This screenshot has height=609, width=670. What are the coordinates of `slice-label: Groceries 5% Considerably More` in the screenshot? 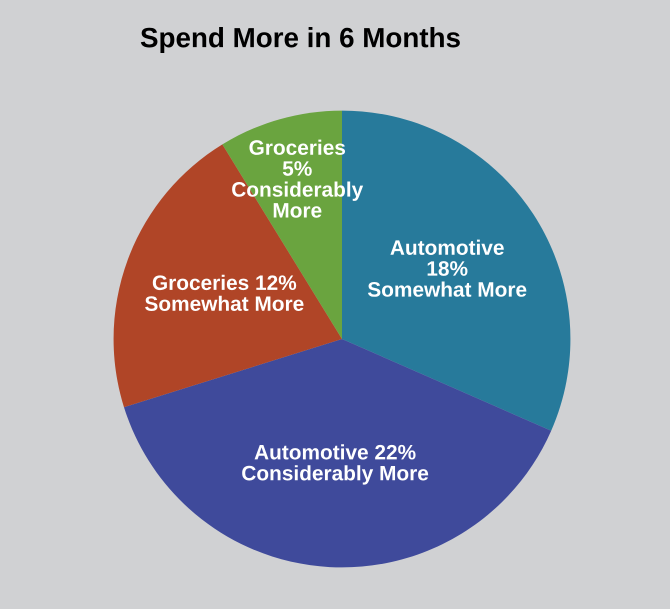 It's located at (298, 179).